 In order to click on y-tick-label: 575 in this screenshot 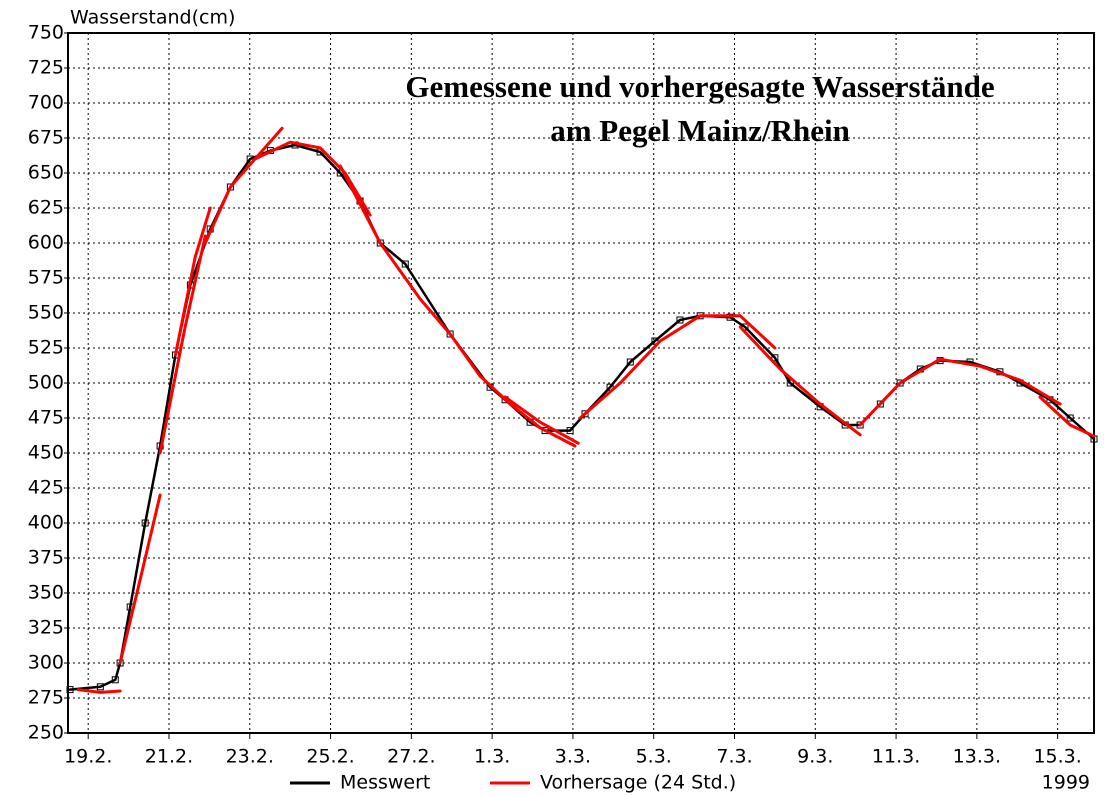, I will do `click(46, 278)`.